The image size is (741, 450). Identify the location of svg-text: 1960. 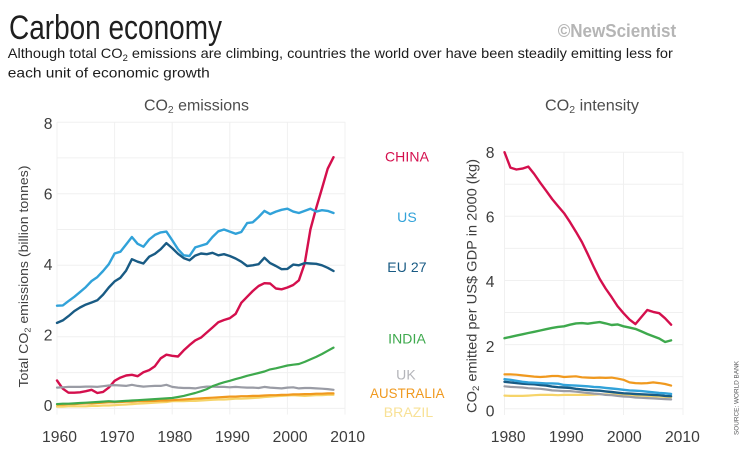
(59, 437).